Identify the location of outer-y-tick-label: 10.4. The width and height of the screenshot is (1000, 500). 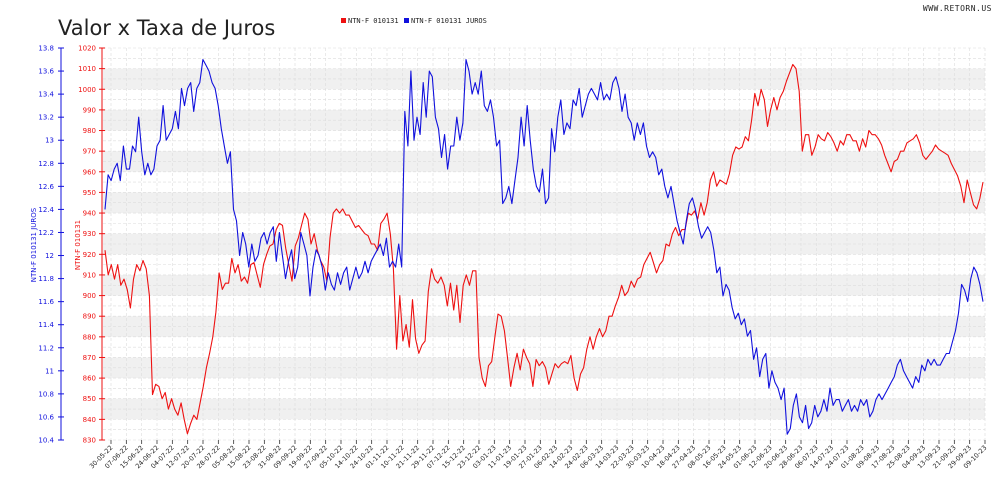
(46, 441).